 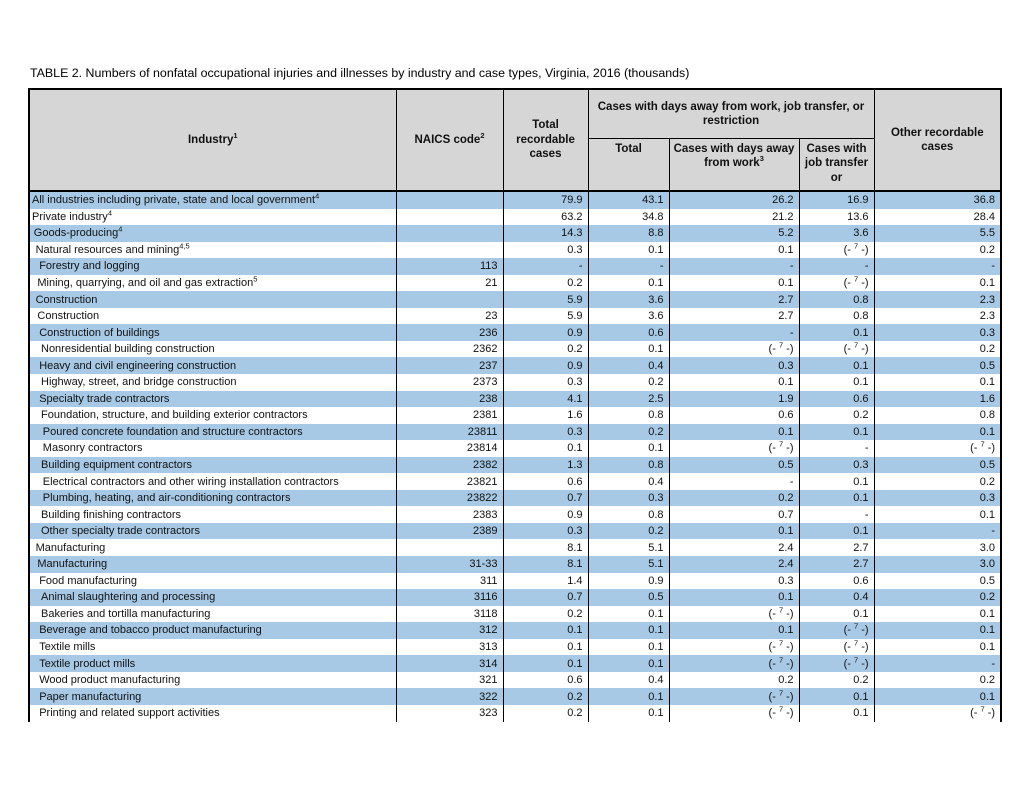 What do you see at coordinates (515, 564) in the screenshot?
I see `table-row: Manufacturing 31-33 8.1 5.1 2.4 2.7 3.0` at bounding box center [515, 564].